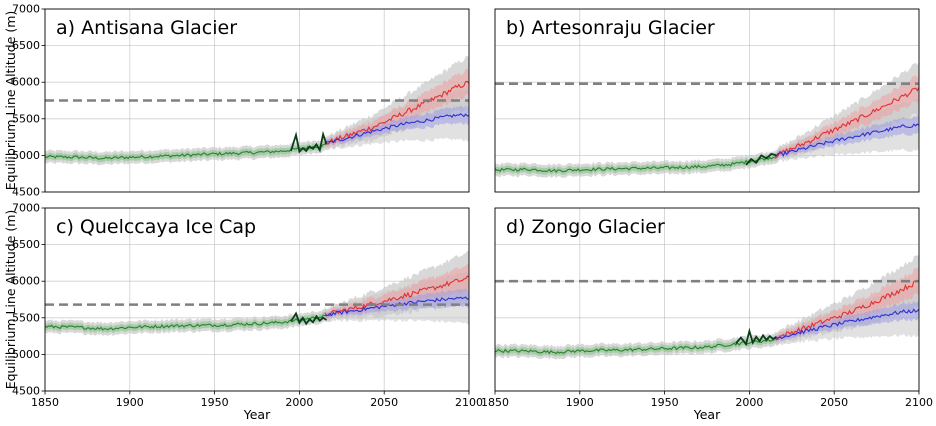 Image resolution: width=936 pixels, height=426 pixels. I want to click on panel-title: c) Quelccaya Ice Cap, so click(156, 227).